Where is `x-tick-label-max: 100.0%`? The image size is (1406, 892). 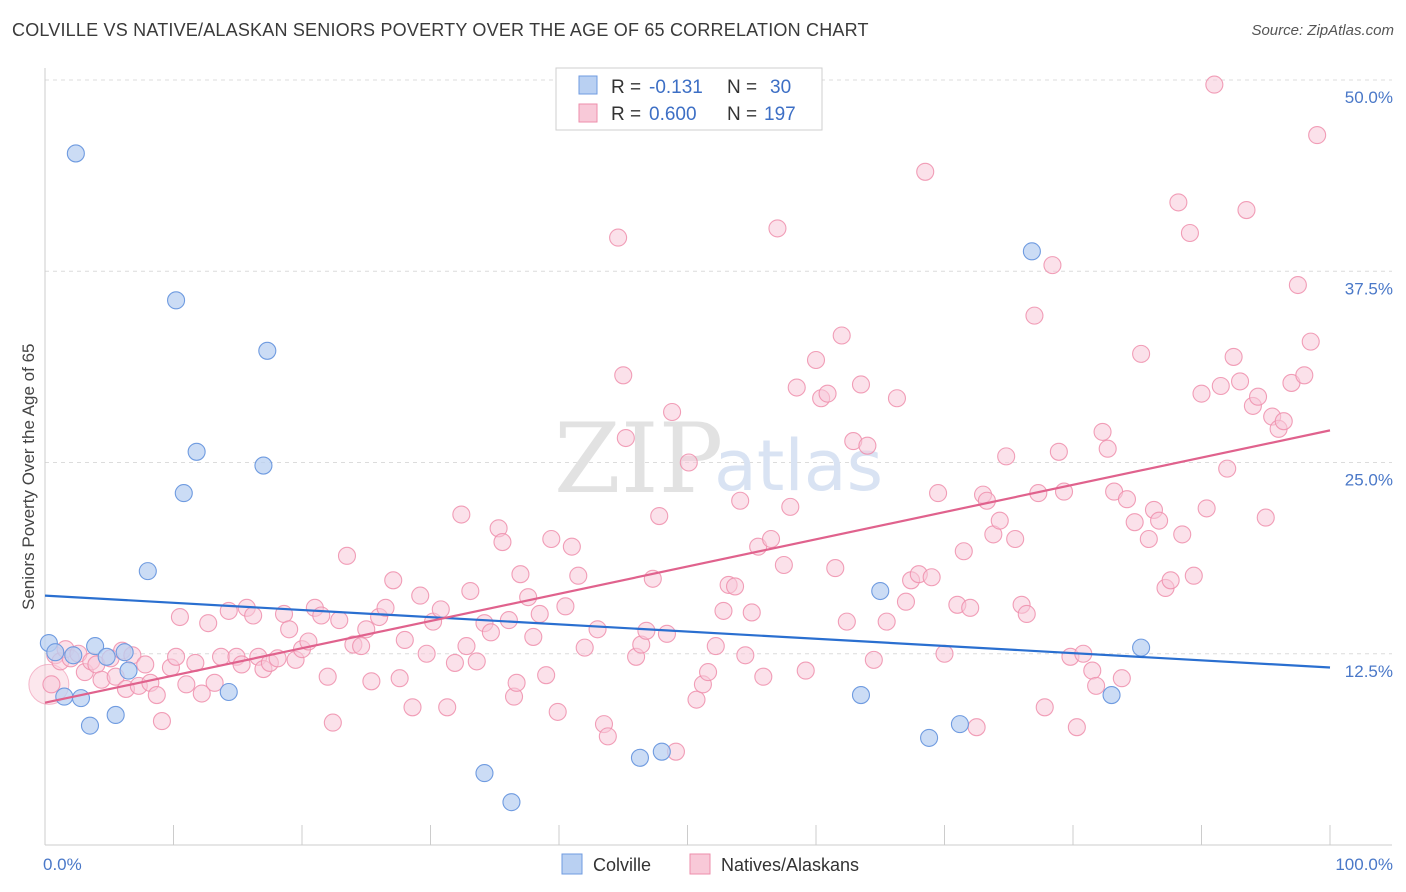
x-tick-label-max: 100.0% is located at coordinates (1364, 864).